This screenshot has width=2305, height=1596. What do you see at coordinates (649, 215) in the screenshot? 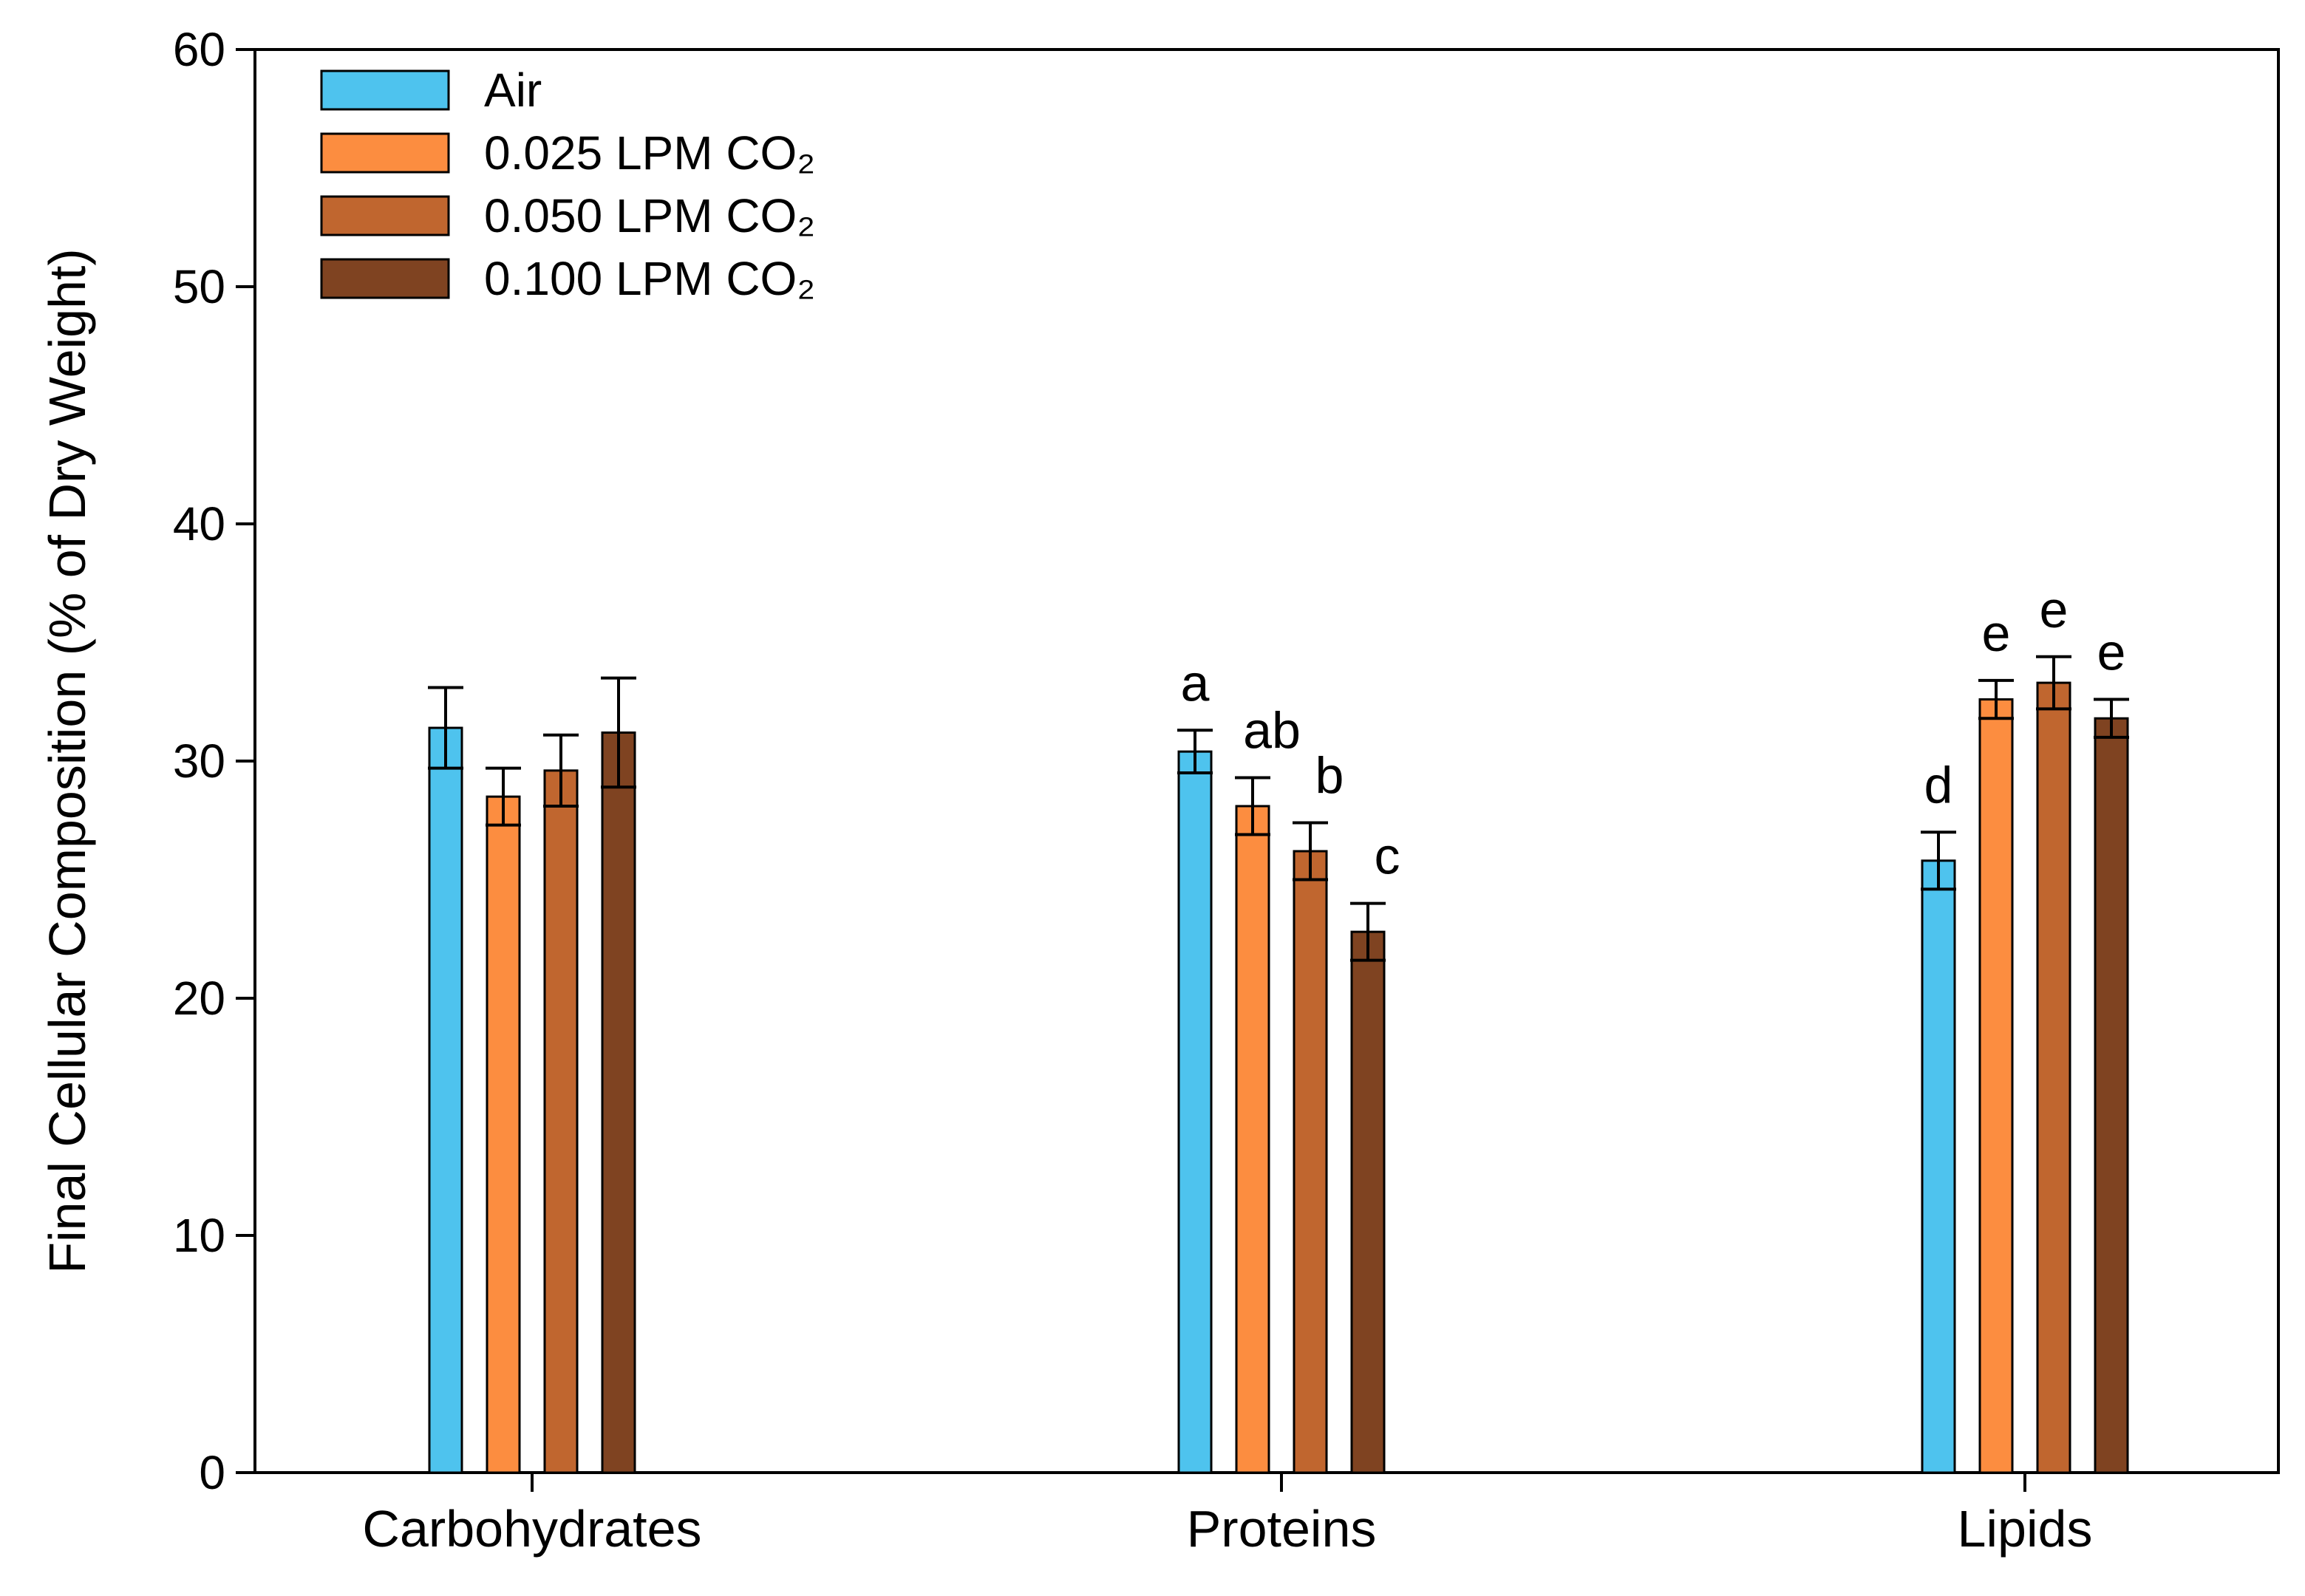
I see `legend-label: 0.050 LPM CO₂` at bounding box center [649, 215].